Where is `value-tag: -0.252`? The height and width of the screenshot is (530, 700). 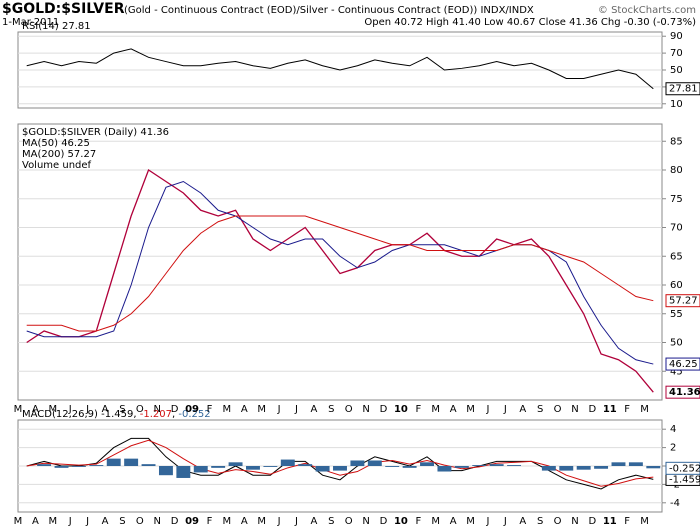 value-tag: -0.252 is located at coordinates (684, 468).